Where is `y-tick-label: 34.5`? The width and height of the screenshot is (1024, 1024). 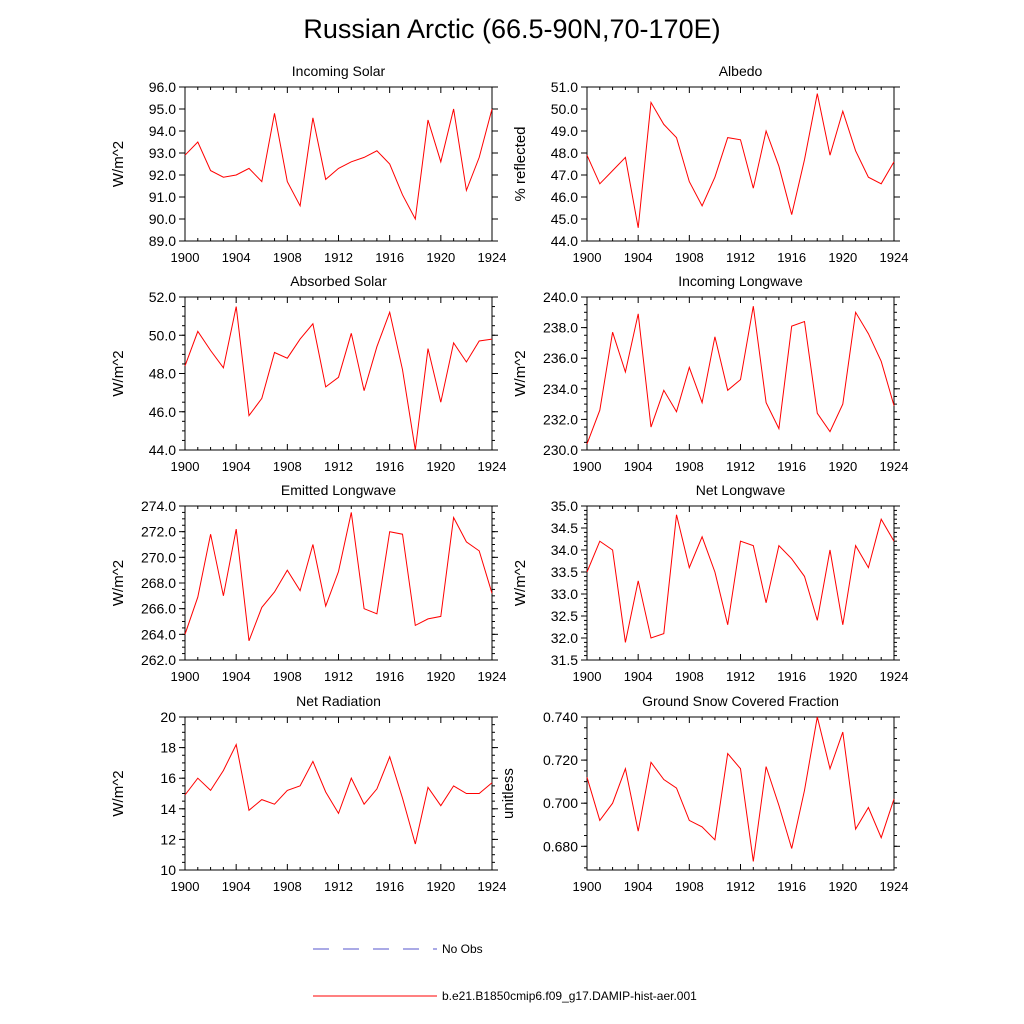
y-tick-label: 34.5 is located at coordinates (564, 528).